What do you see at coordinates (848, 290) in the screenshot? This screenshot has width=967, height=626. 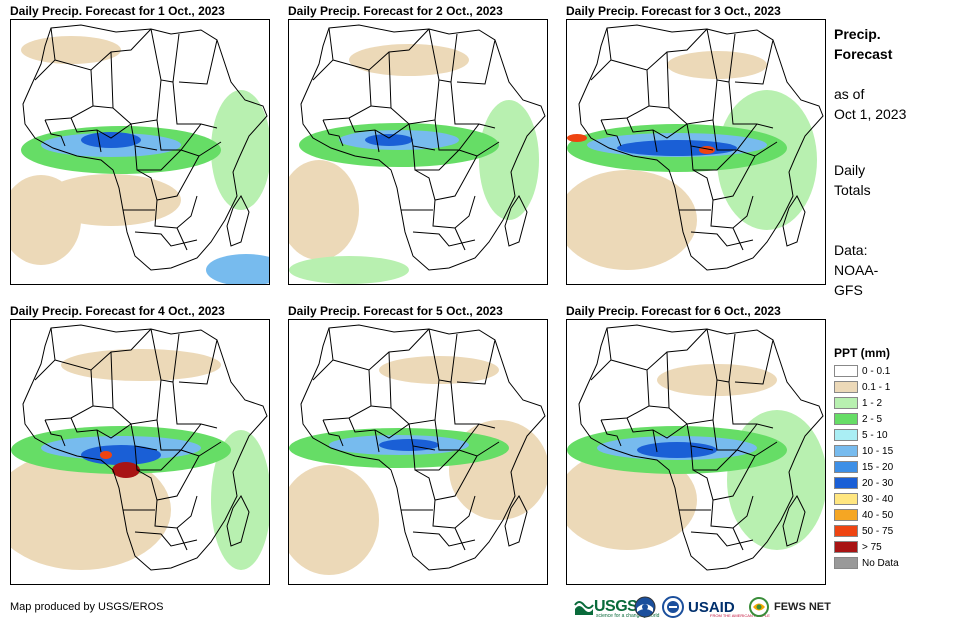 I see `sidebar-data-line3: GFS` at bounding box center [848, 290].